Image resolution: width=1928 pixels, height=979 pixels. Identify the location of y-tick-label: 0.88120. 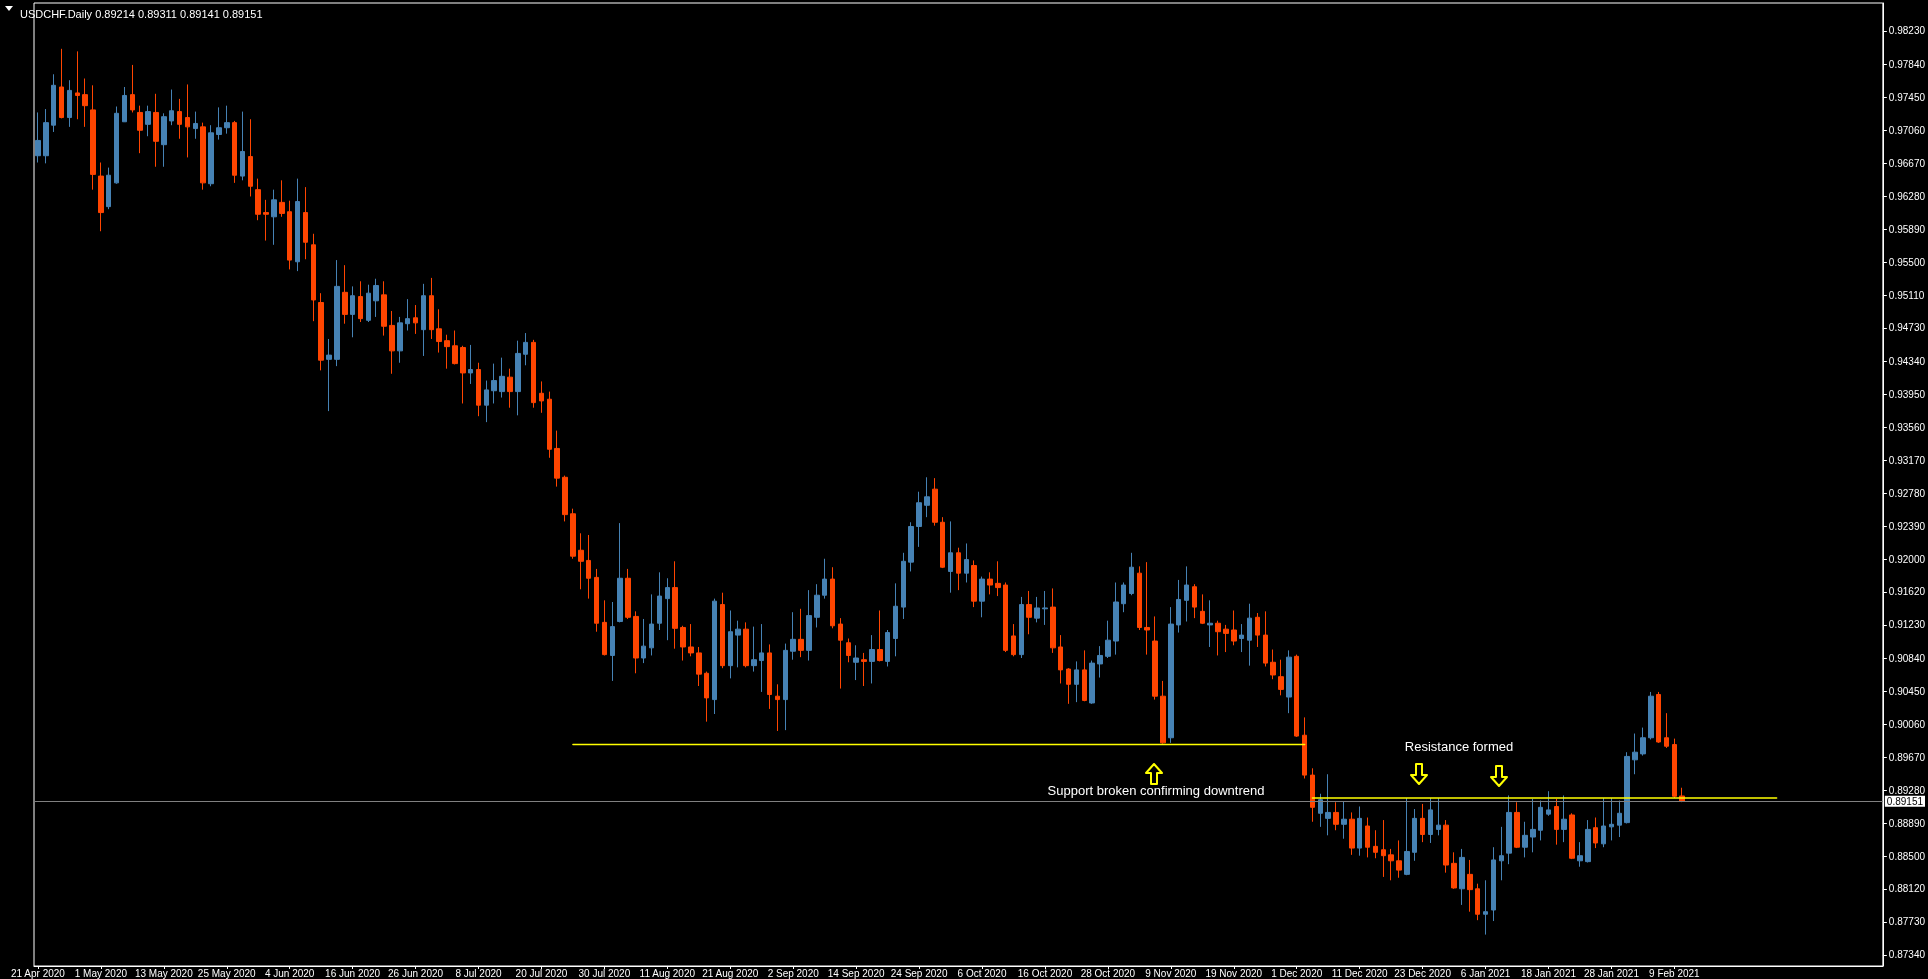
(1907, 889).